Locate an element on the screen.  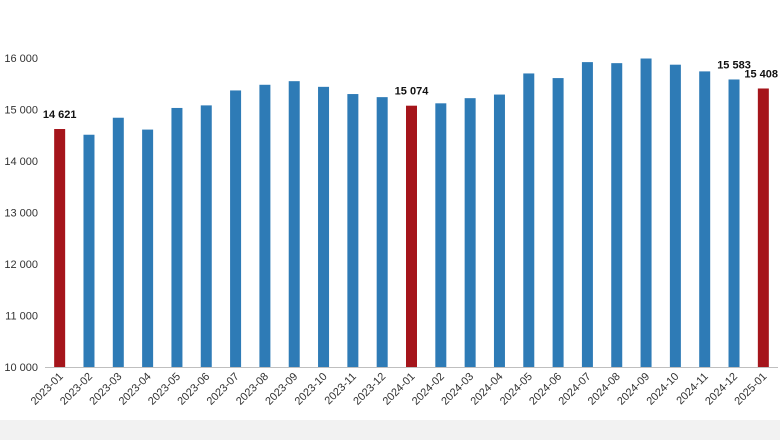
y-tick-label: 11 000 is located at coordinates (21, 317).